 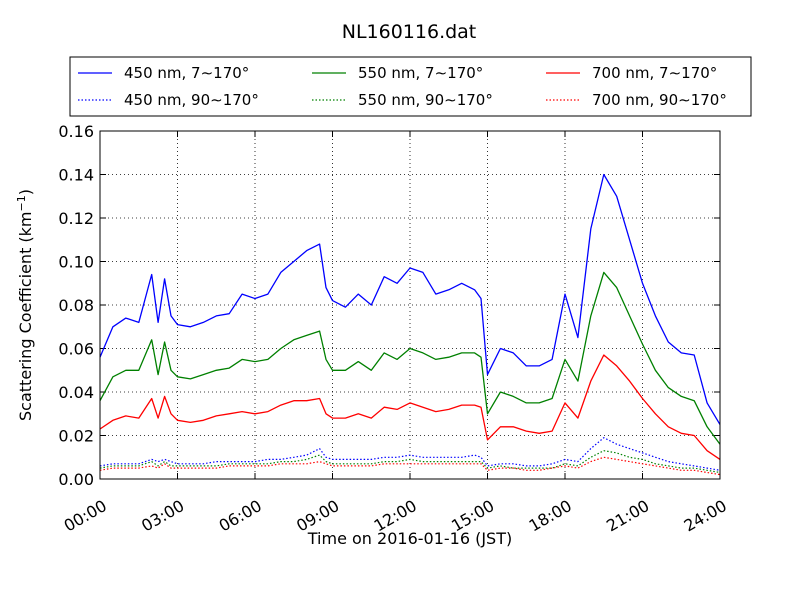 I want to click on legend-label: 450 nm, 7∼170°, so click(x=186, y=73).